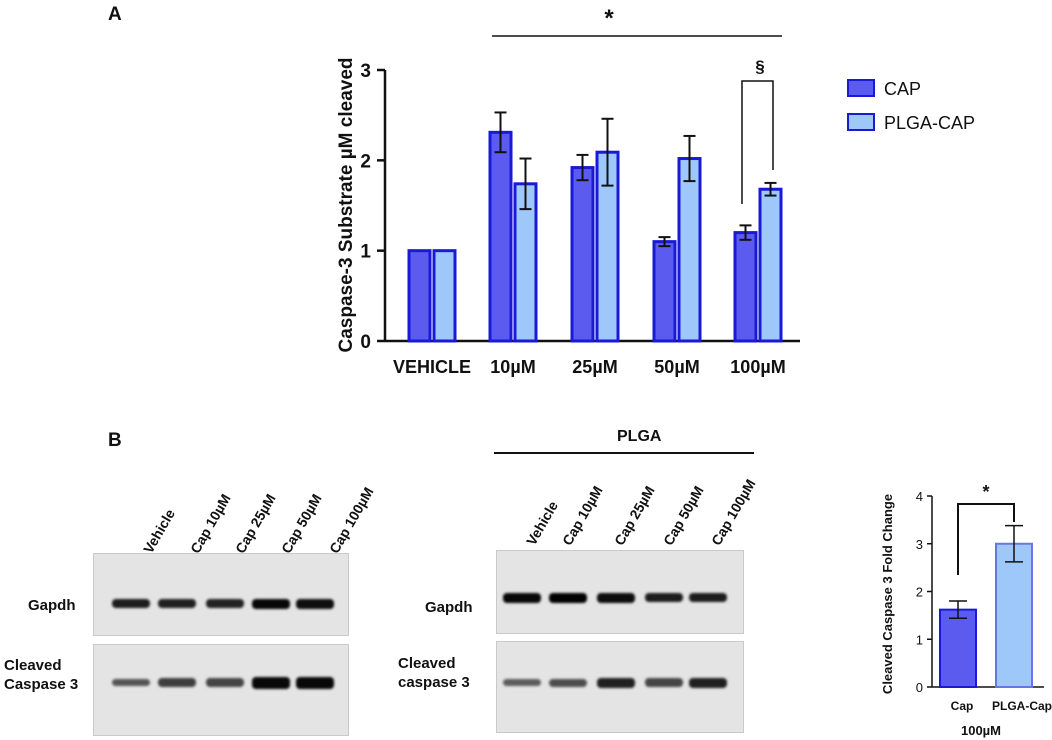 This screenshot has width=1052, height=740. I want to click on panel-b-label: B, so click(115, 440).